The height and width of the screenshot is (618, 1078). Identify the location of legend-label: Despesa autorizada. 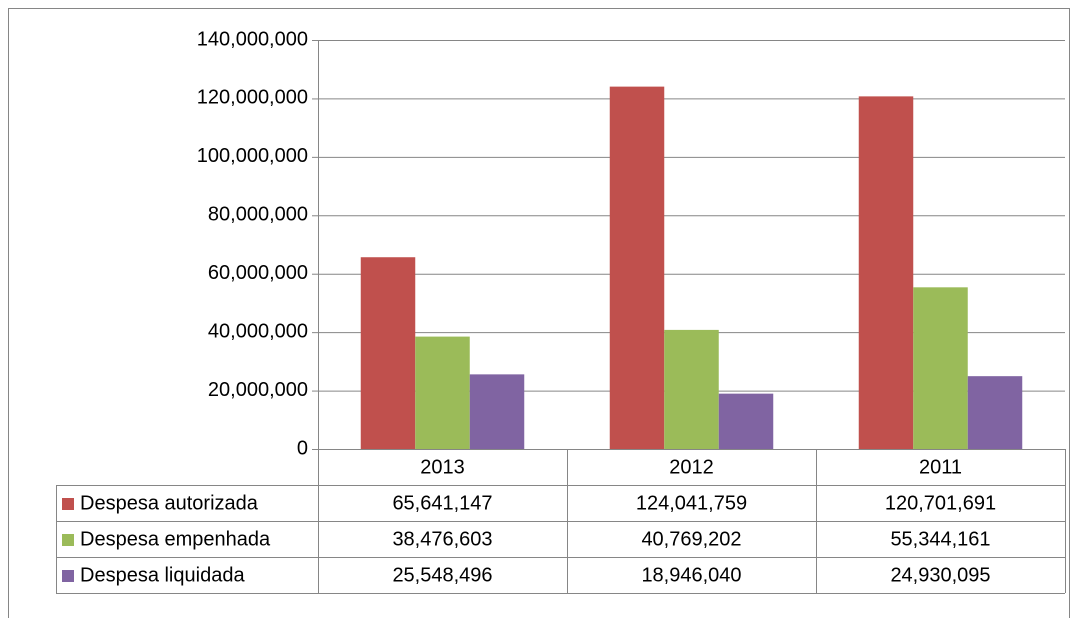
(169, 503).